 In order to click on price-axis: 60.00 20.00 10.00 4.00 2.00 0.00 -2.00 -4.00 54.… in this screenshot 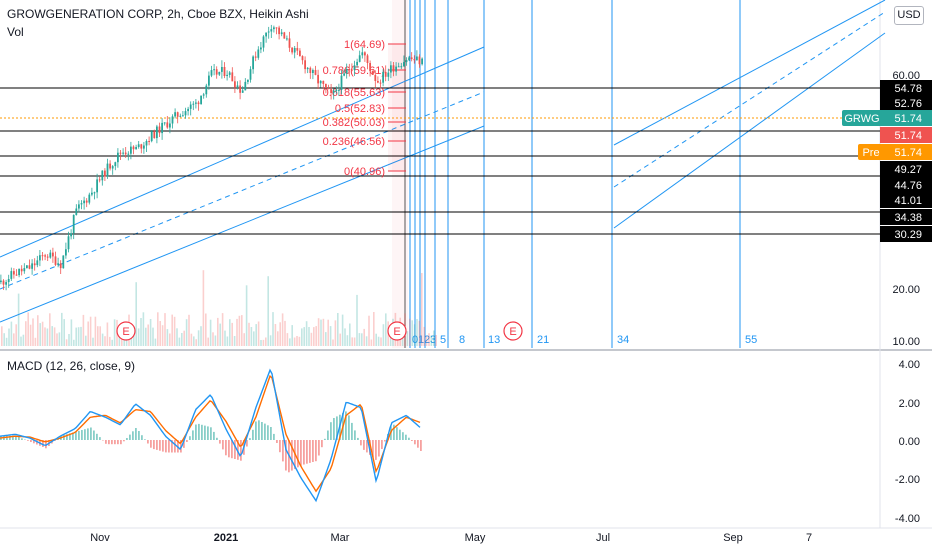, I will do `click(887, 297)`.